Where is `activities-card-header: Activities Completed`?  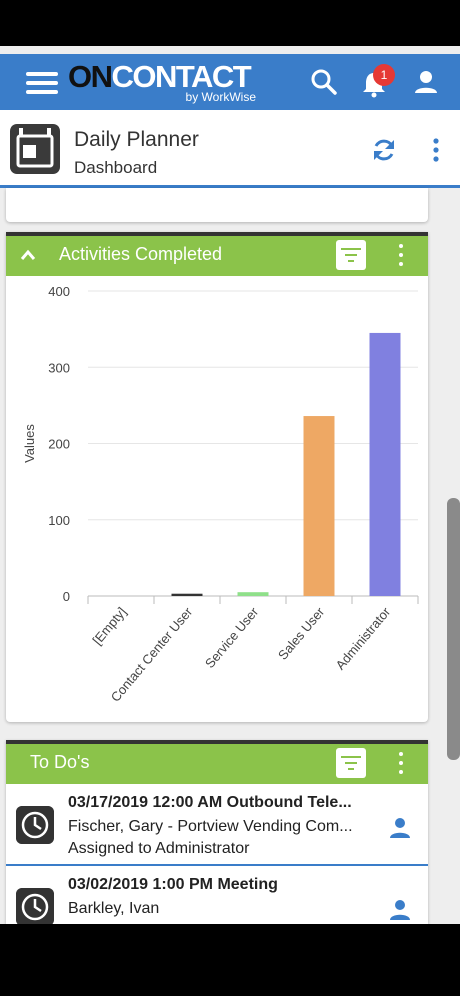
activities-card-header: Activities Completed is located at coordinates (217, 254).